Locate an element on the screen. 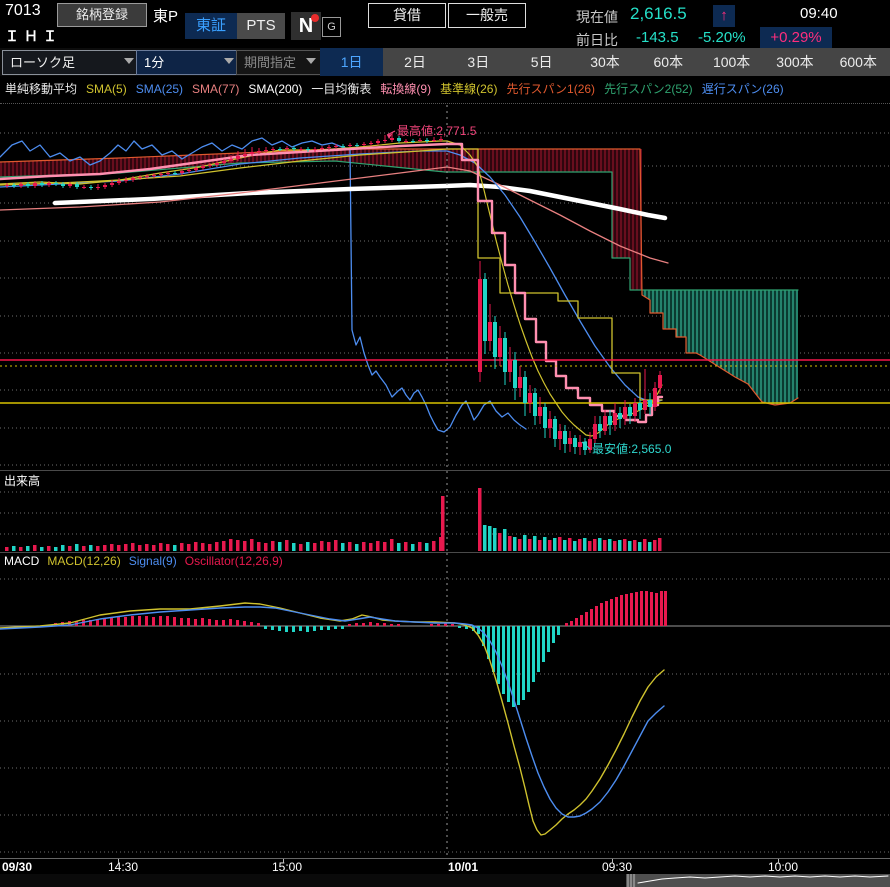 This screenshot has width=890, height=887. volume-pane is located at coordinates (445, 511).